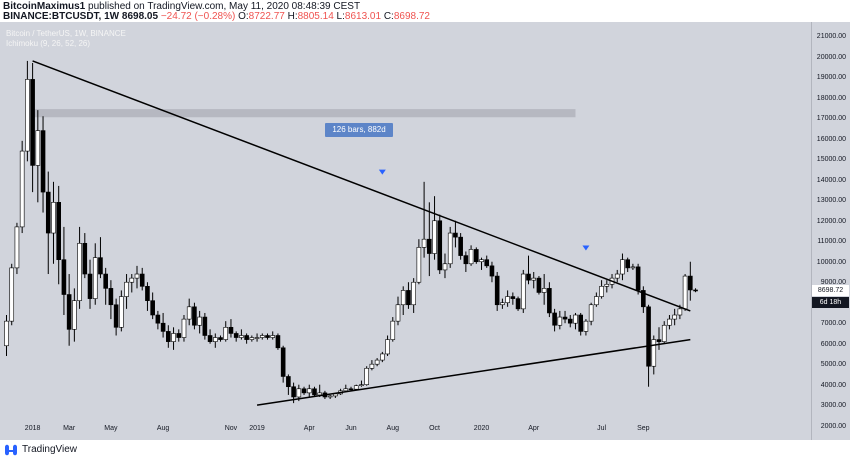 Image resolution: width=850 pixels, height=461 pixels. I want to click on symbol-name: BINANCE:BTCUSDT, 1W, so click(61, 16).